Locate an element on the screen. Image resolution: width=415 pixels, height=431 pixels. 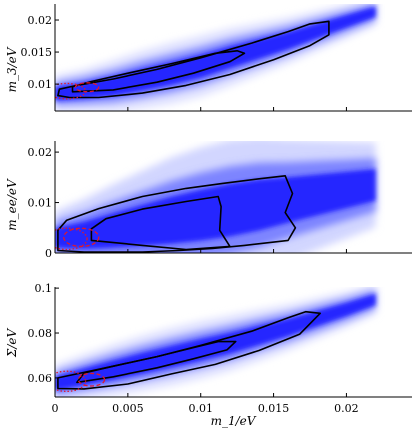
x-tick-label: 0.005 is located at coordinates (128, 408).